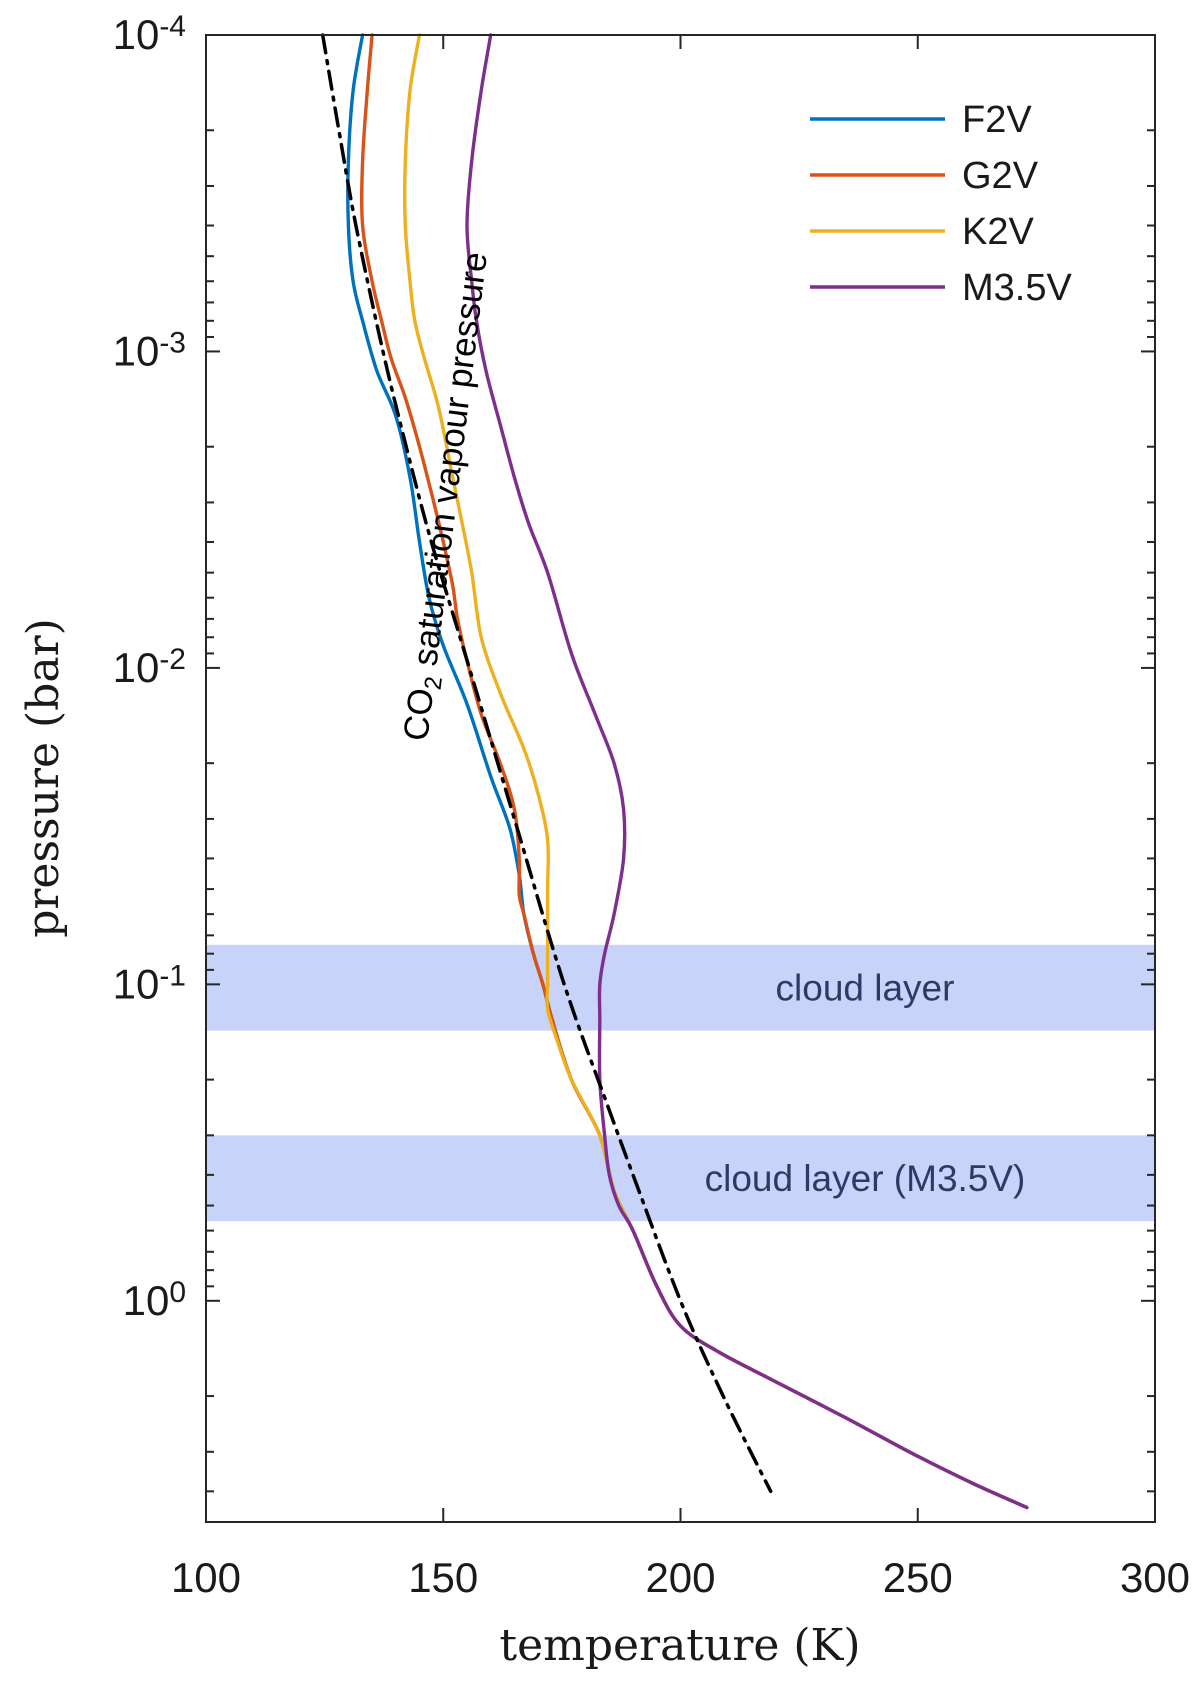  Describe the element at coordinates (941, 204) in the screenshot. I see `legend: F2V G2V K2V M3.5V` at that location.